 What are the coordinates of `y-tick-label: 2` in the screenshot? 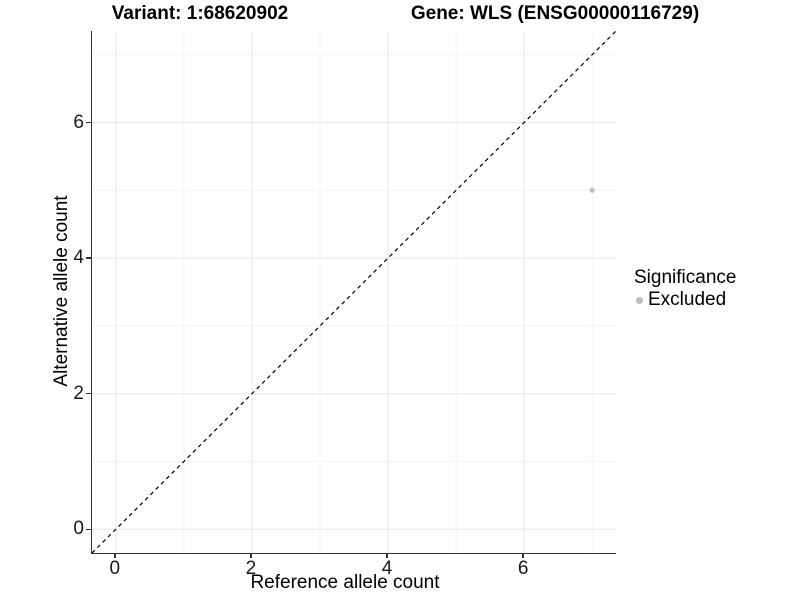 It's located at (78, 393).